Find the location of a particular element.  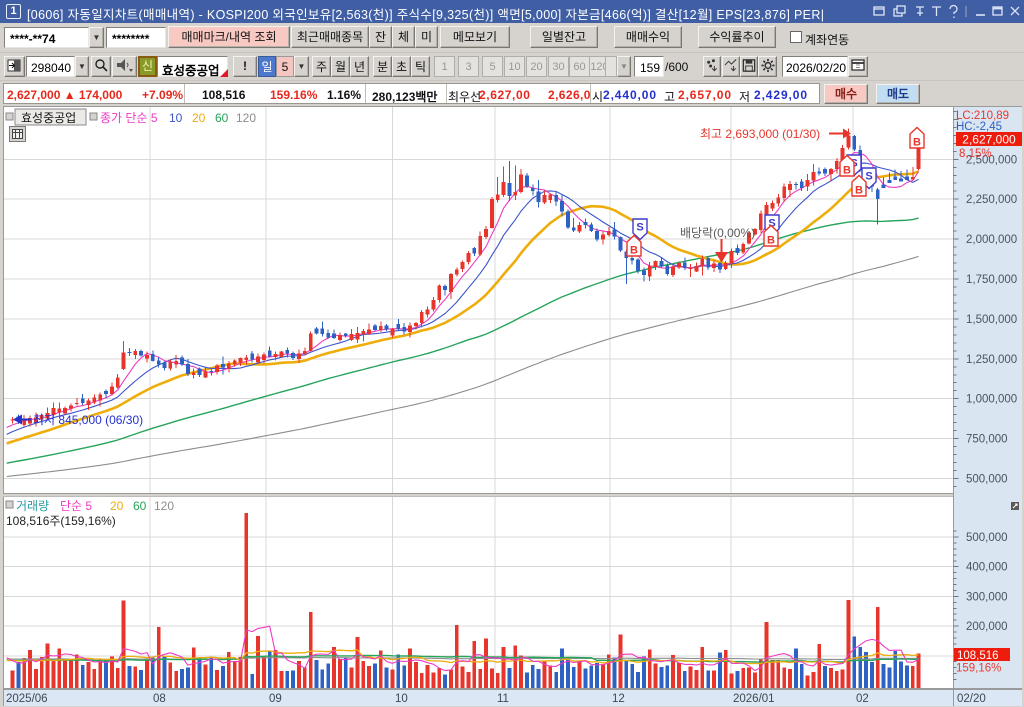

svg-text: 2,500,000 is located at coordinates (991, 160).